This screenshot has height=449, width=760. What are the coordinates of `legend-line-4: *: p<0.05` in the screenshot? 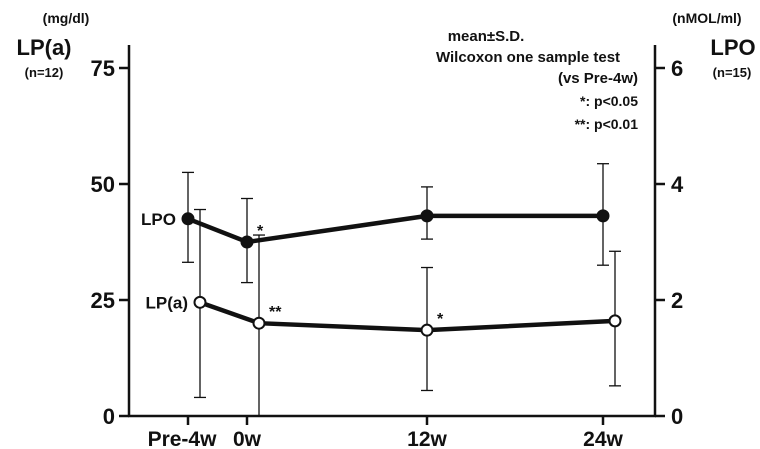 It's located at (609, 101).